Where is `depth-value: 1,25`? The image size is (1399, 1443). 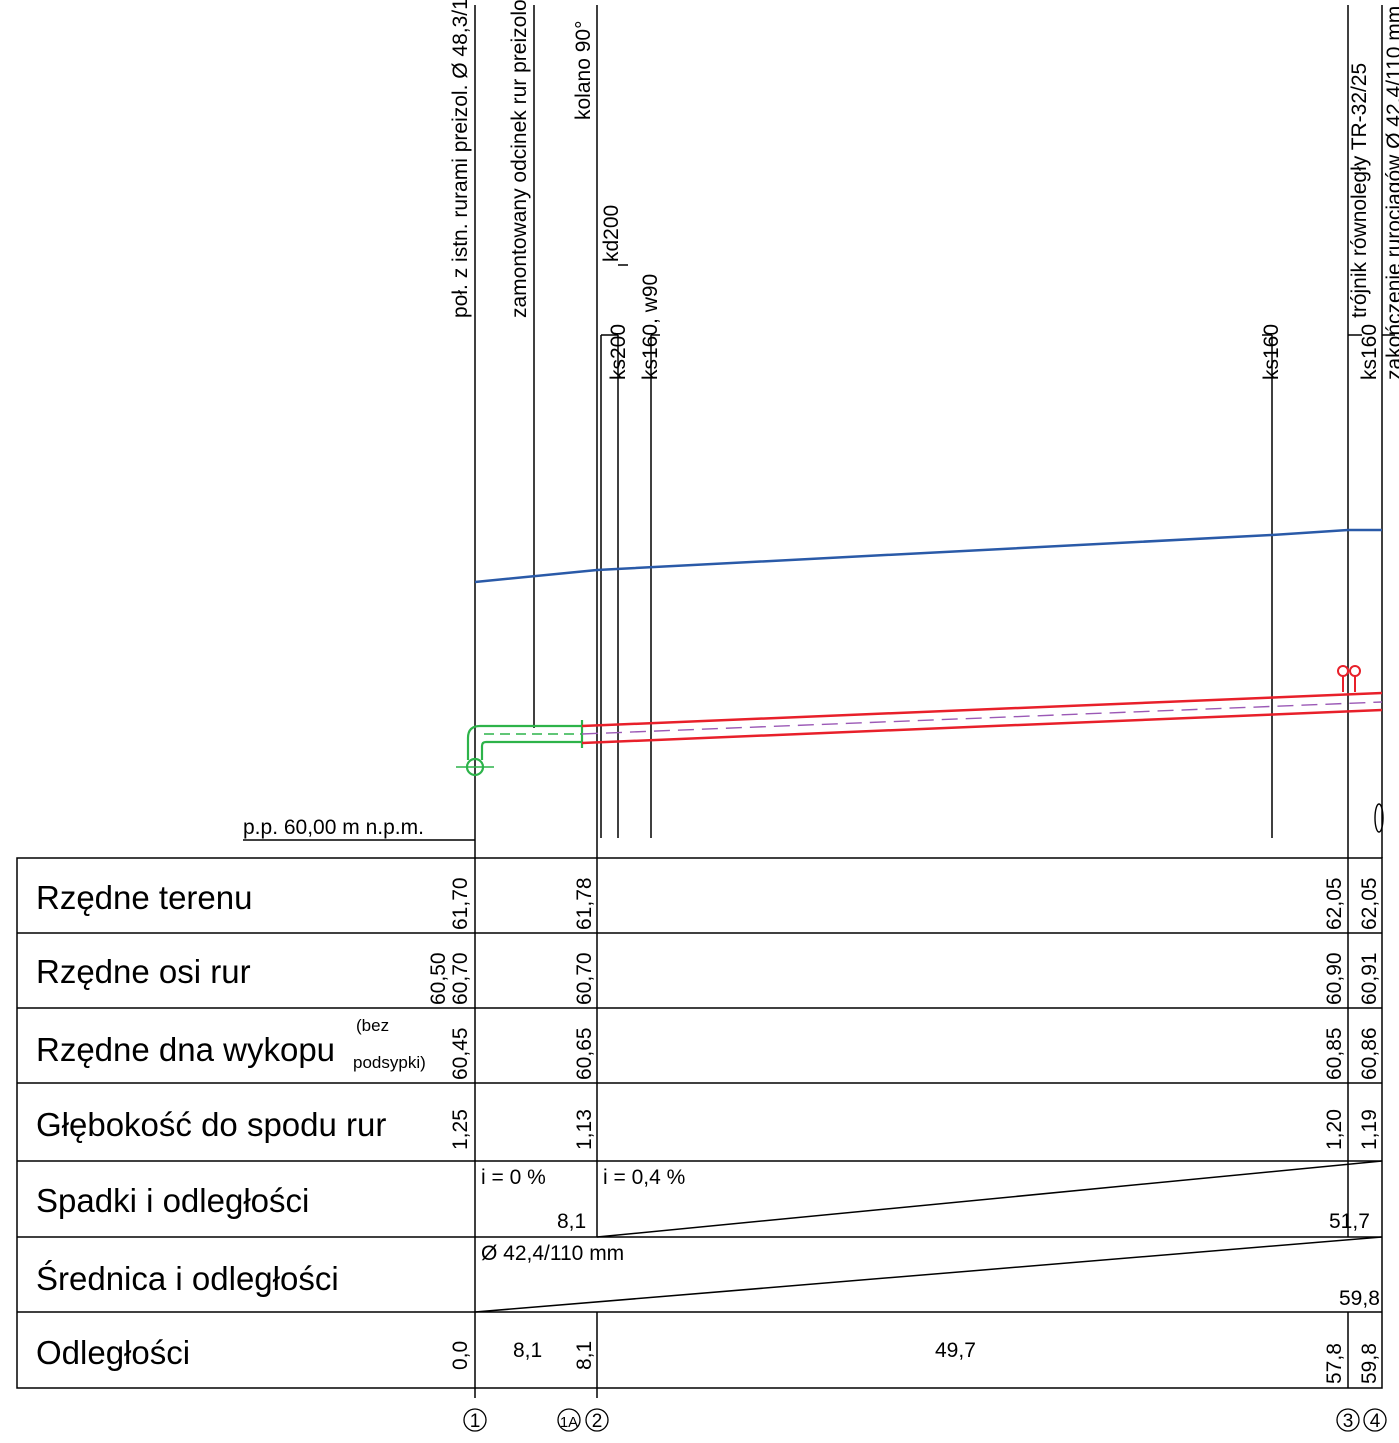
depth-value: 1,25 is located at coordinates (460, 1129).